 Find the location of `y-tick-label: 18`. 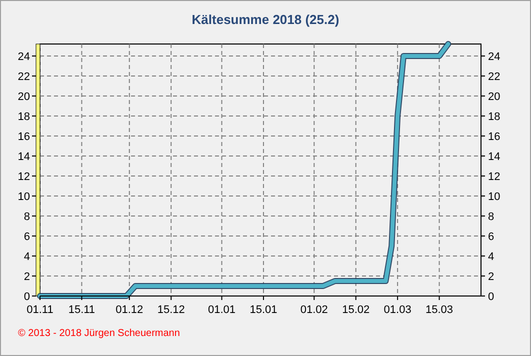

y-tick-label: 18 is located at coordinates (24, 117).